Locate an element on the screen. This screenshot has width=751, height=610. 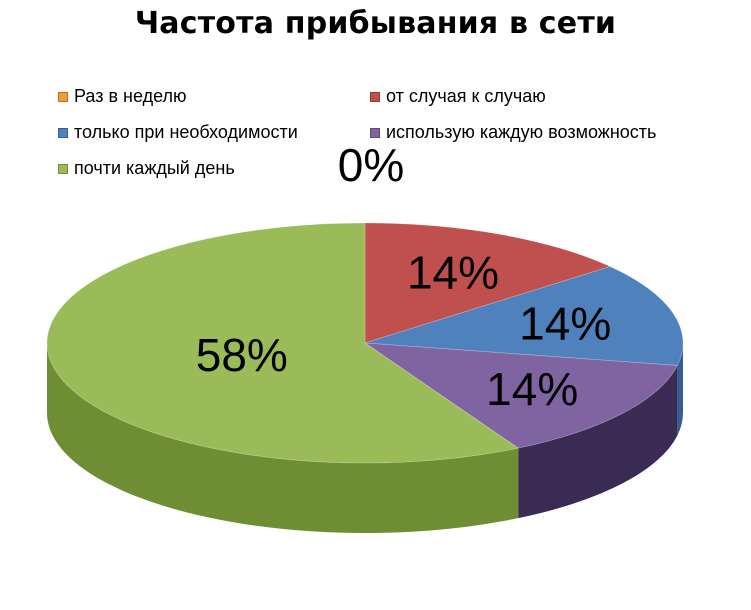
legend-item-3: использую каждую возможность is located at coordinates (513, 132).